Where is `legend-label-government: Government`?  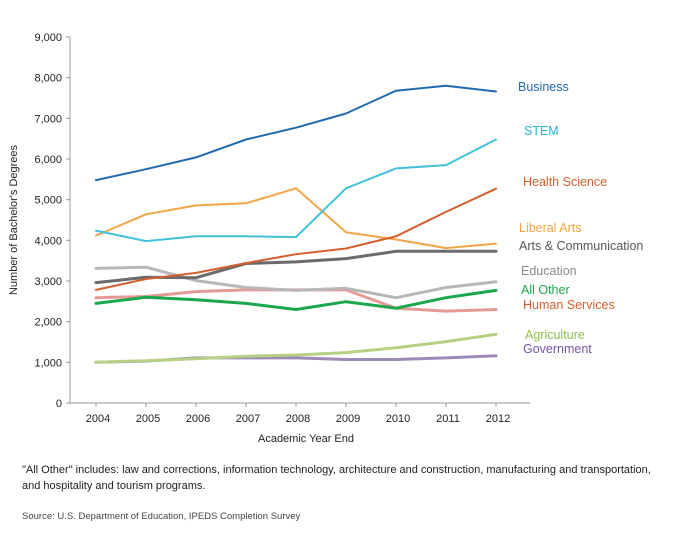 legend-label-government: Government is located at coordinates (557, 349).